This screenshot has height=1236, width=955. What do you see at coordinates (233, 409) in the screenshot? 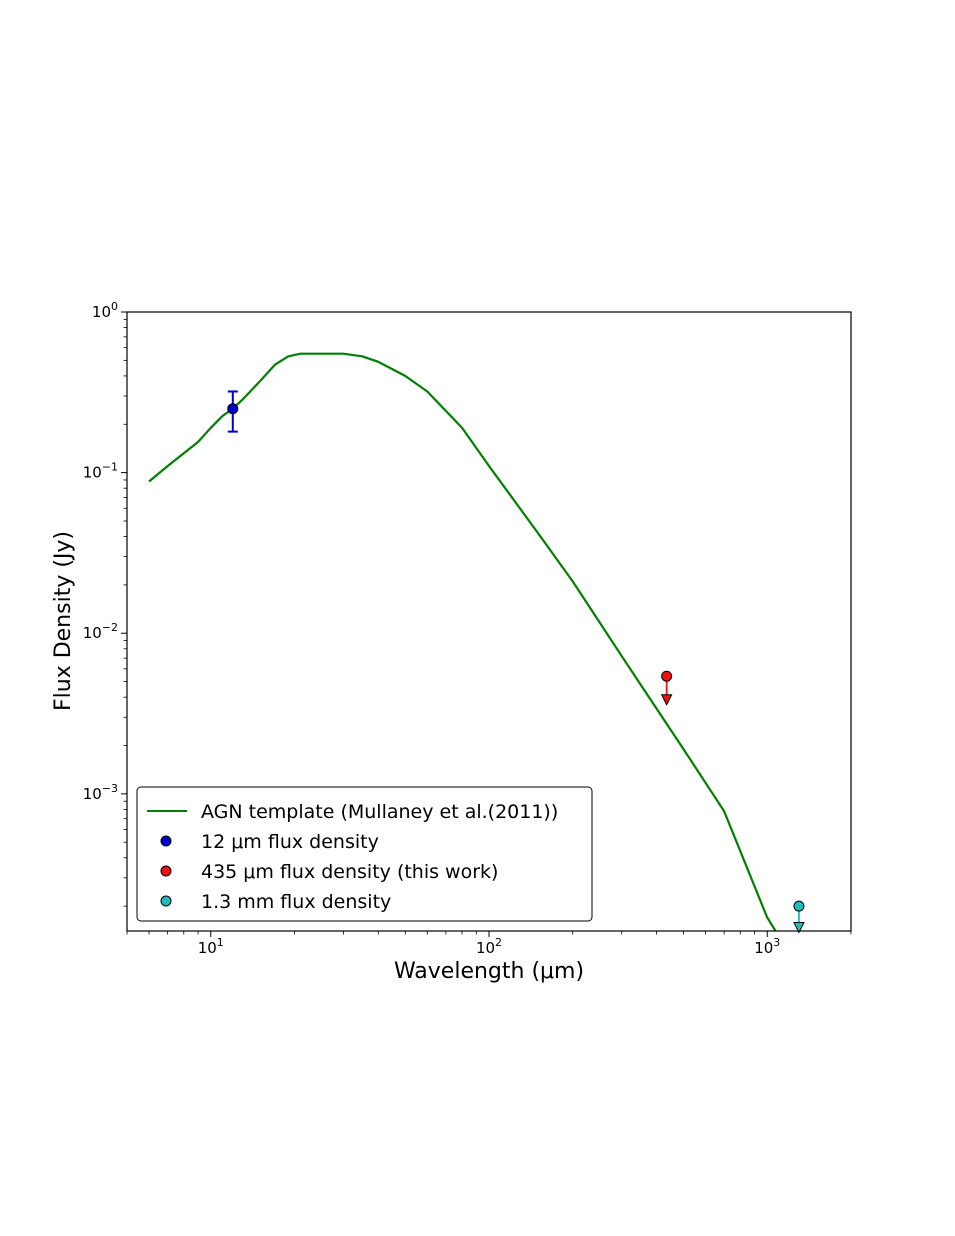
I see `data-point-12um` at bounding box center [233, 409].